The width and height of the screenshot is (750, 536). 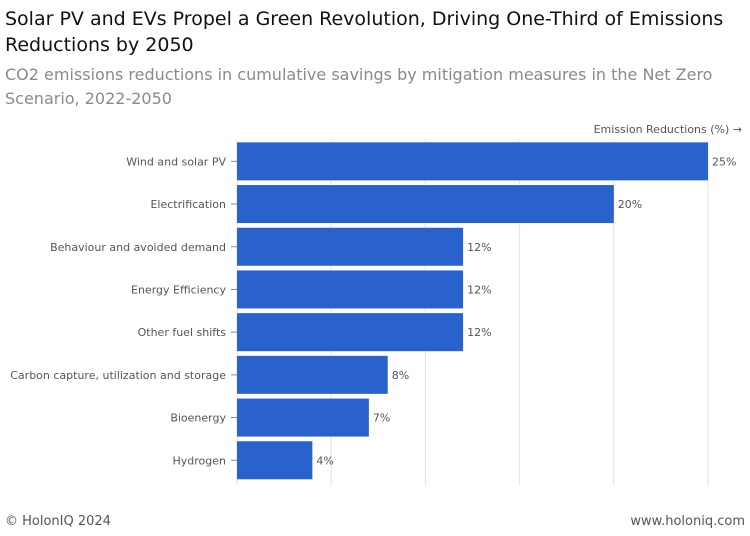 I want to click on value-label: 25%, so click(x=724, y=161).